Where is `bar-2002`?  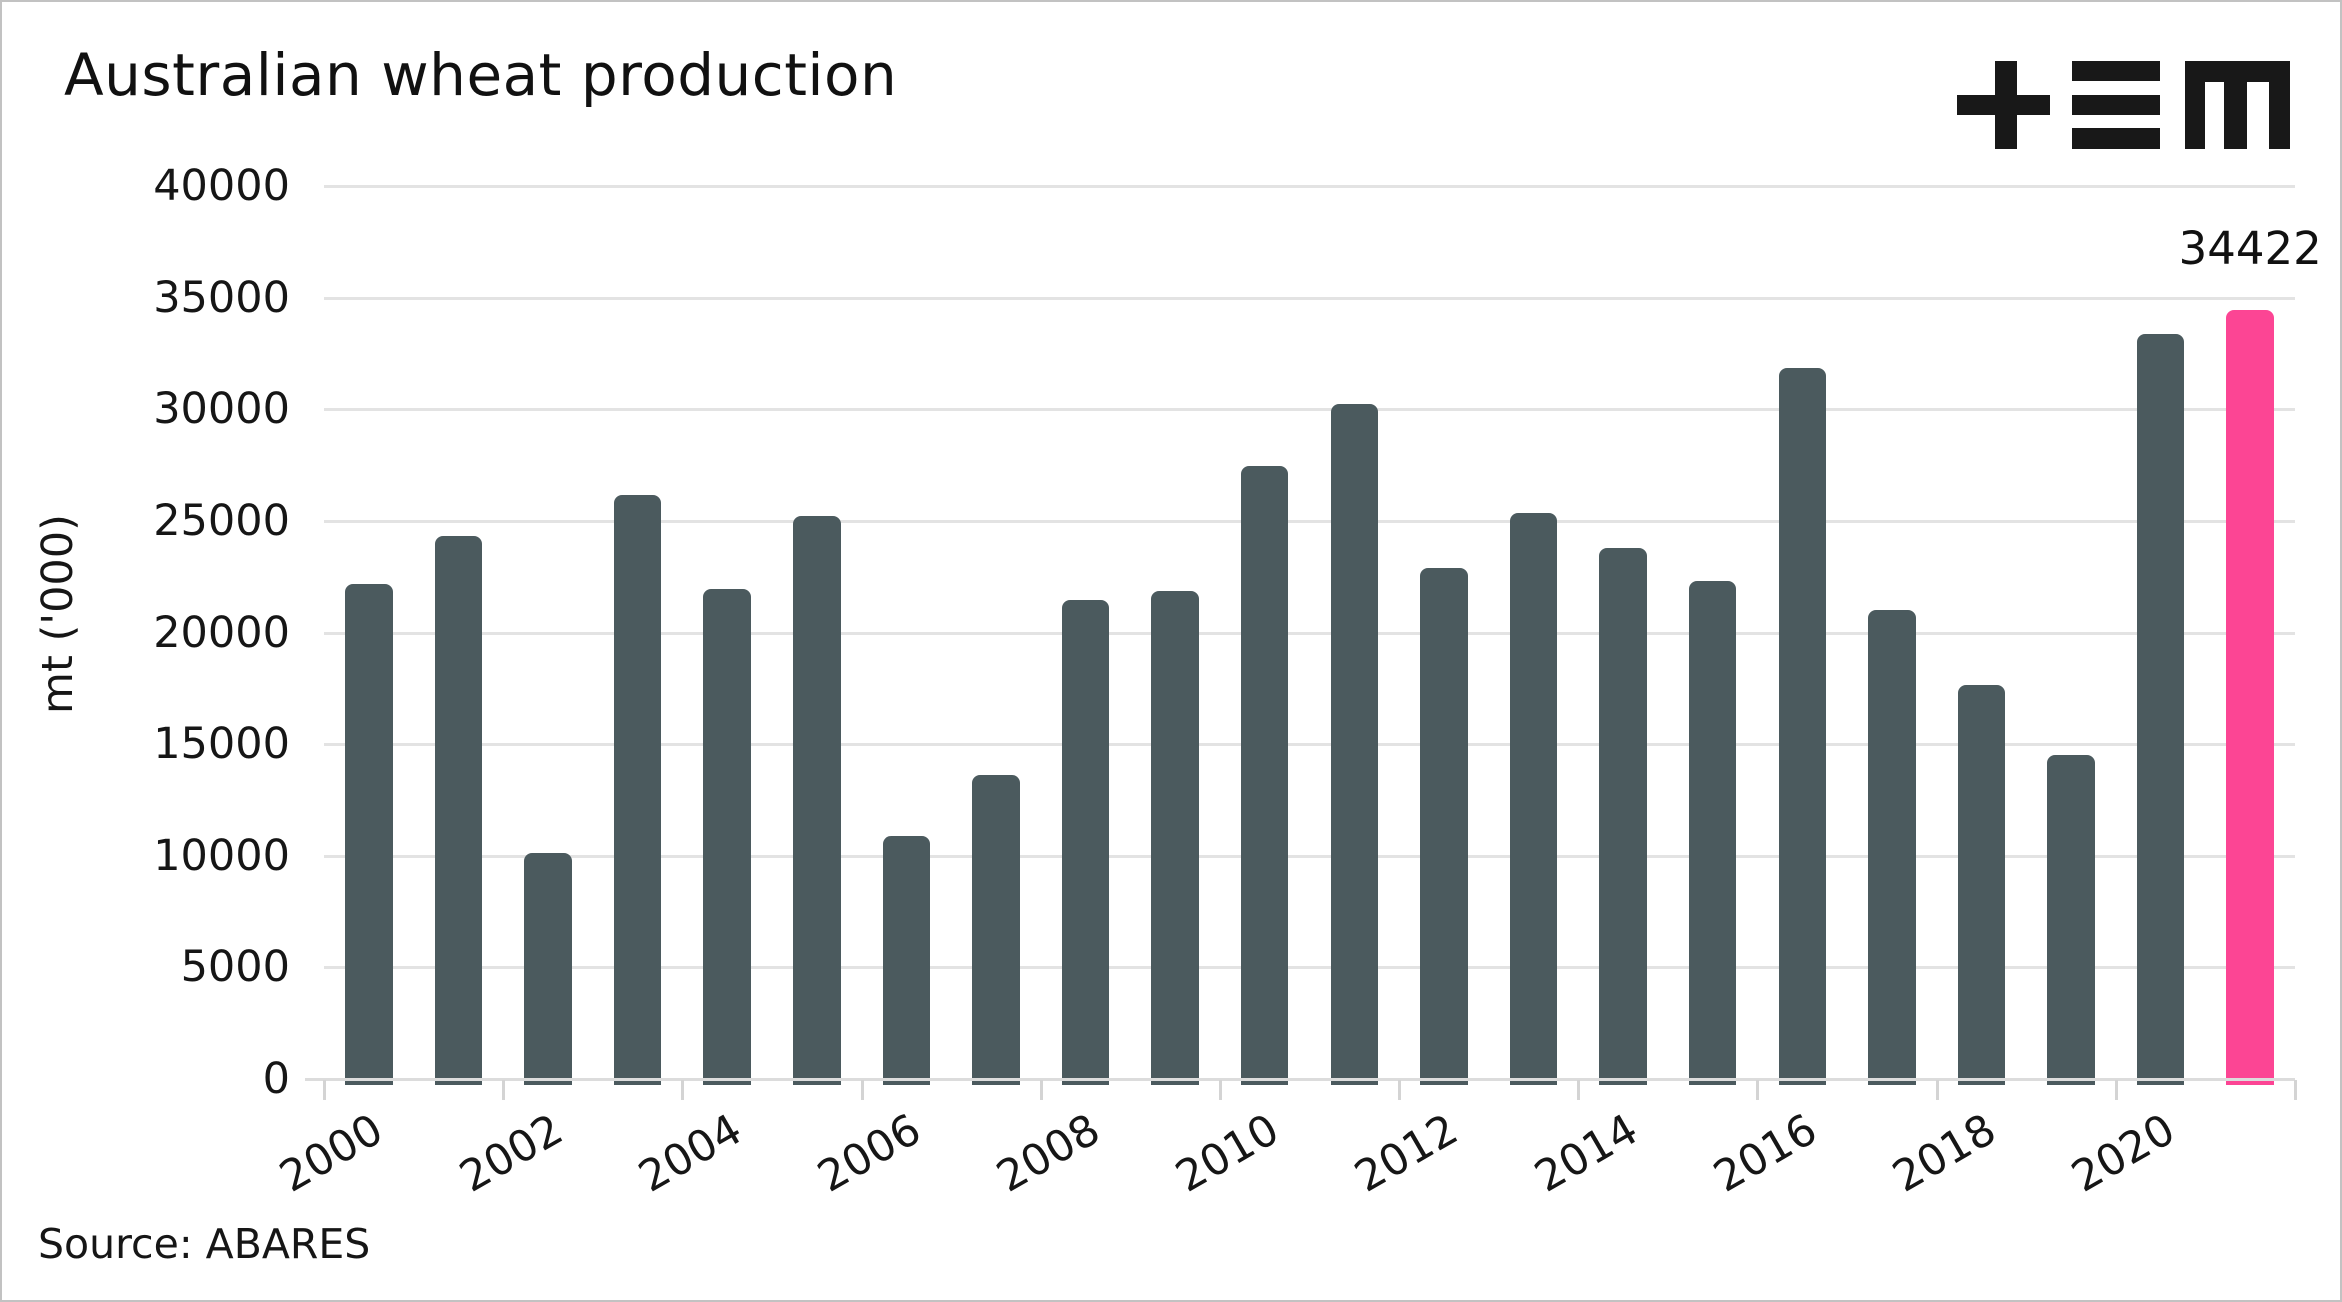 bar-2002 is located at coordinates (548, 969).